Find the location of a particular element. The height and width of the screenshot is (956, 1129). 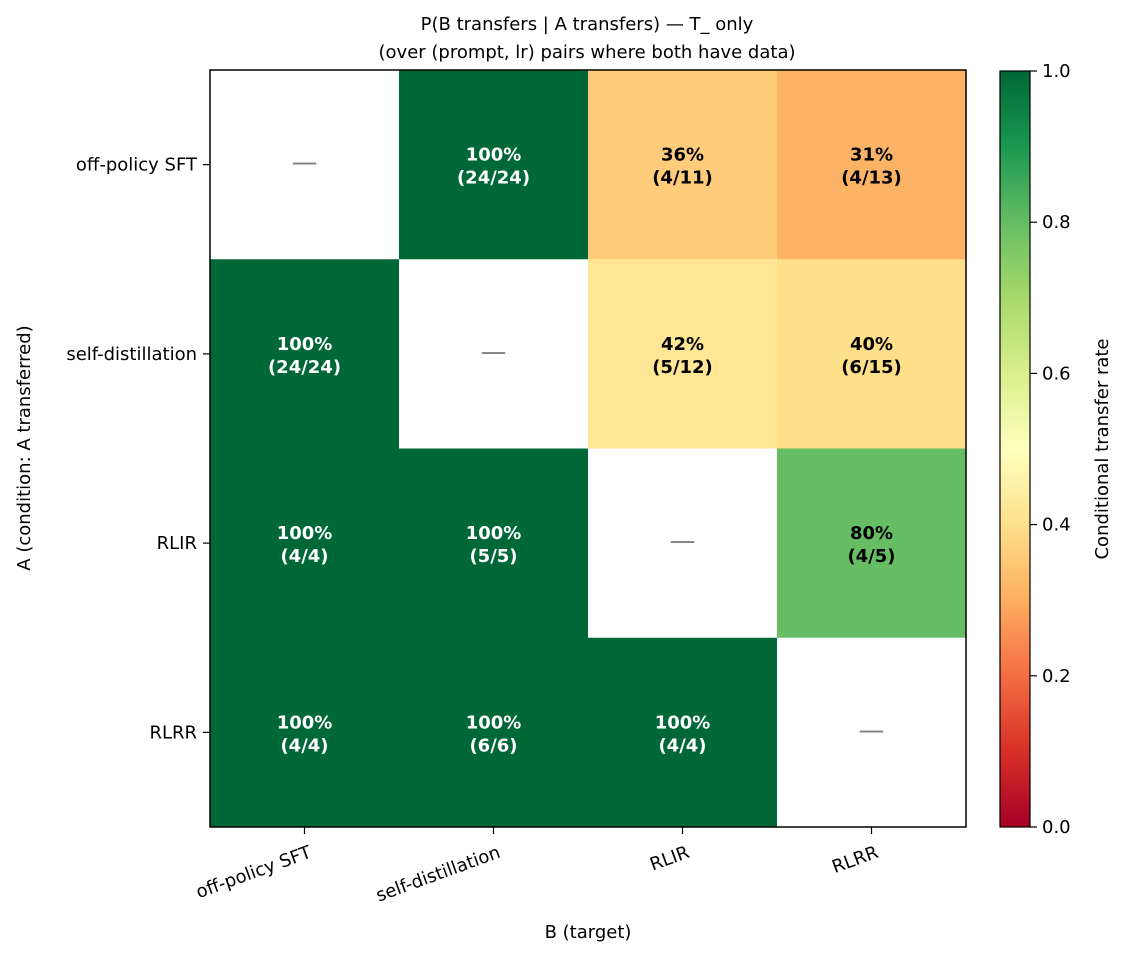

colorbar-tick-label: 0.4 is located at coordinates (1056, 525).